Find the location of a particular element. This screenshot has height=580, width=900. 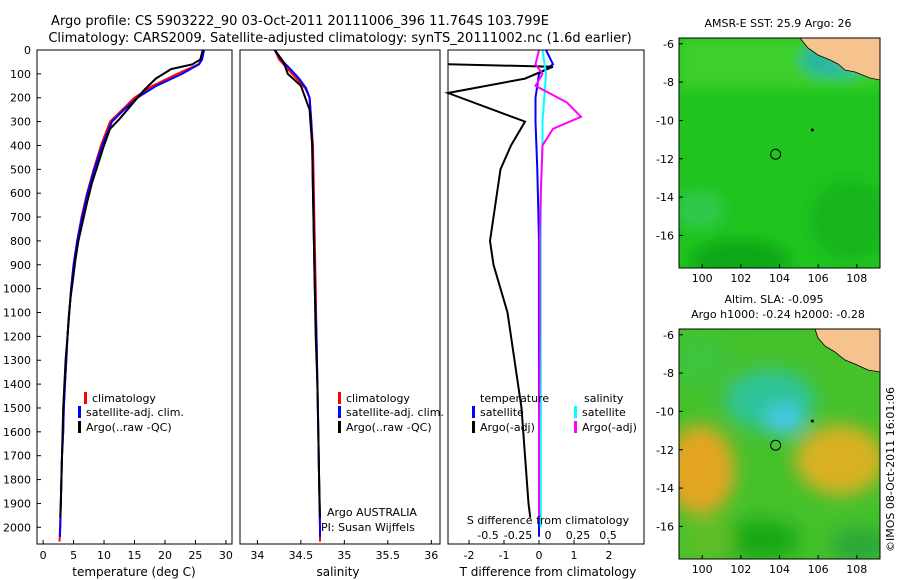

lon-tick-label: 108 is located at coordinates (856, 278).